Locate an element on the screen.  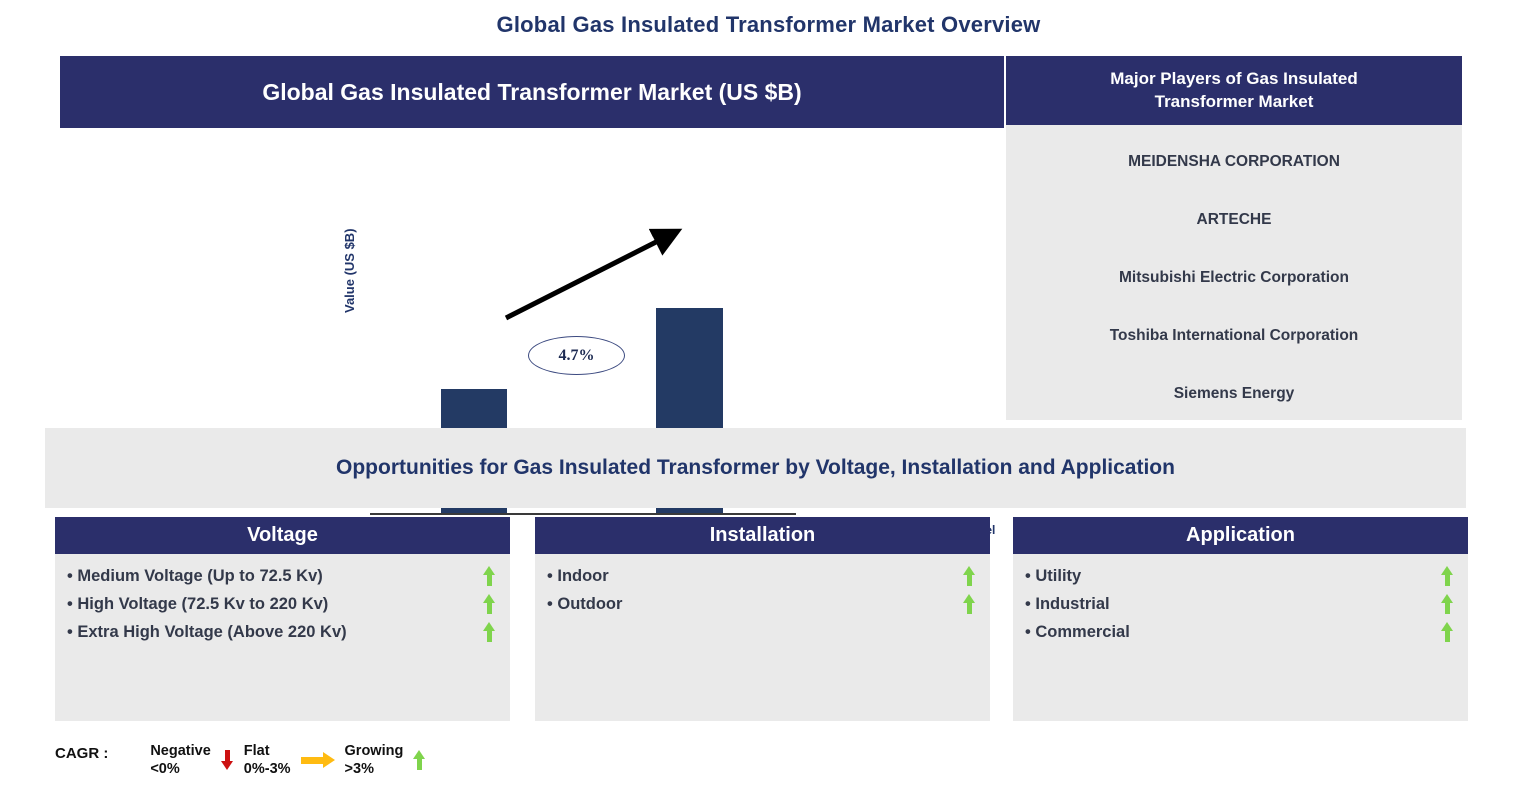
list-item: • Medium Voltage (Up to 72.5 Kv) is located at coordinates (281, 576).